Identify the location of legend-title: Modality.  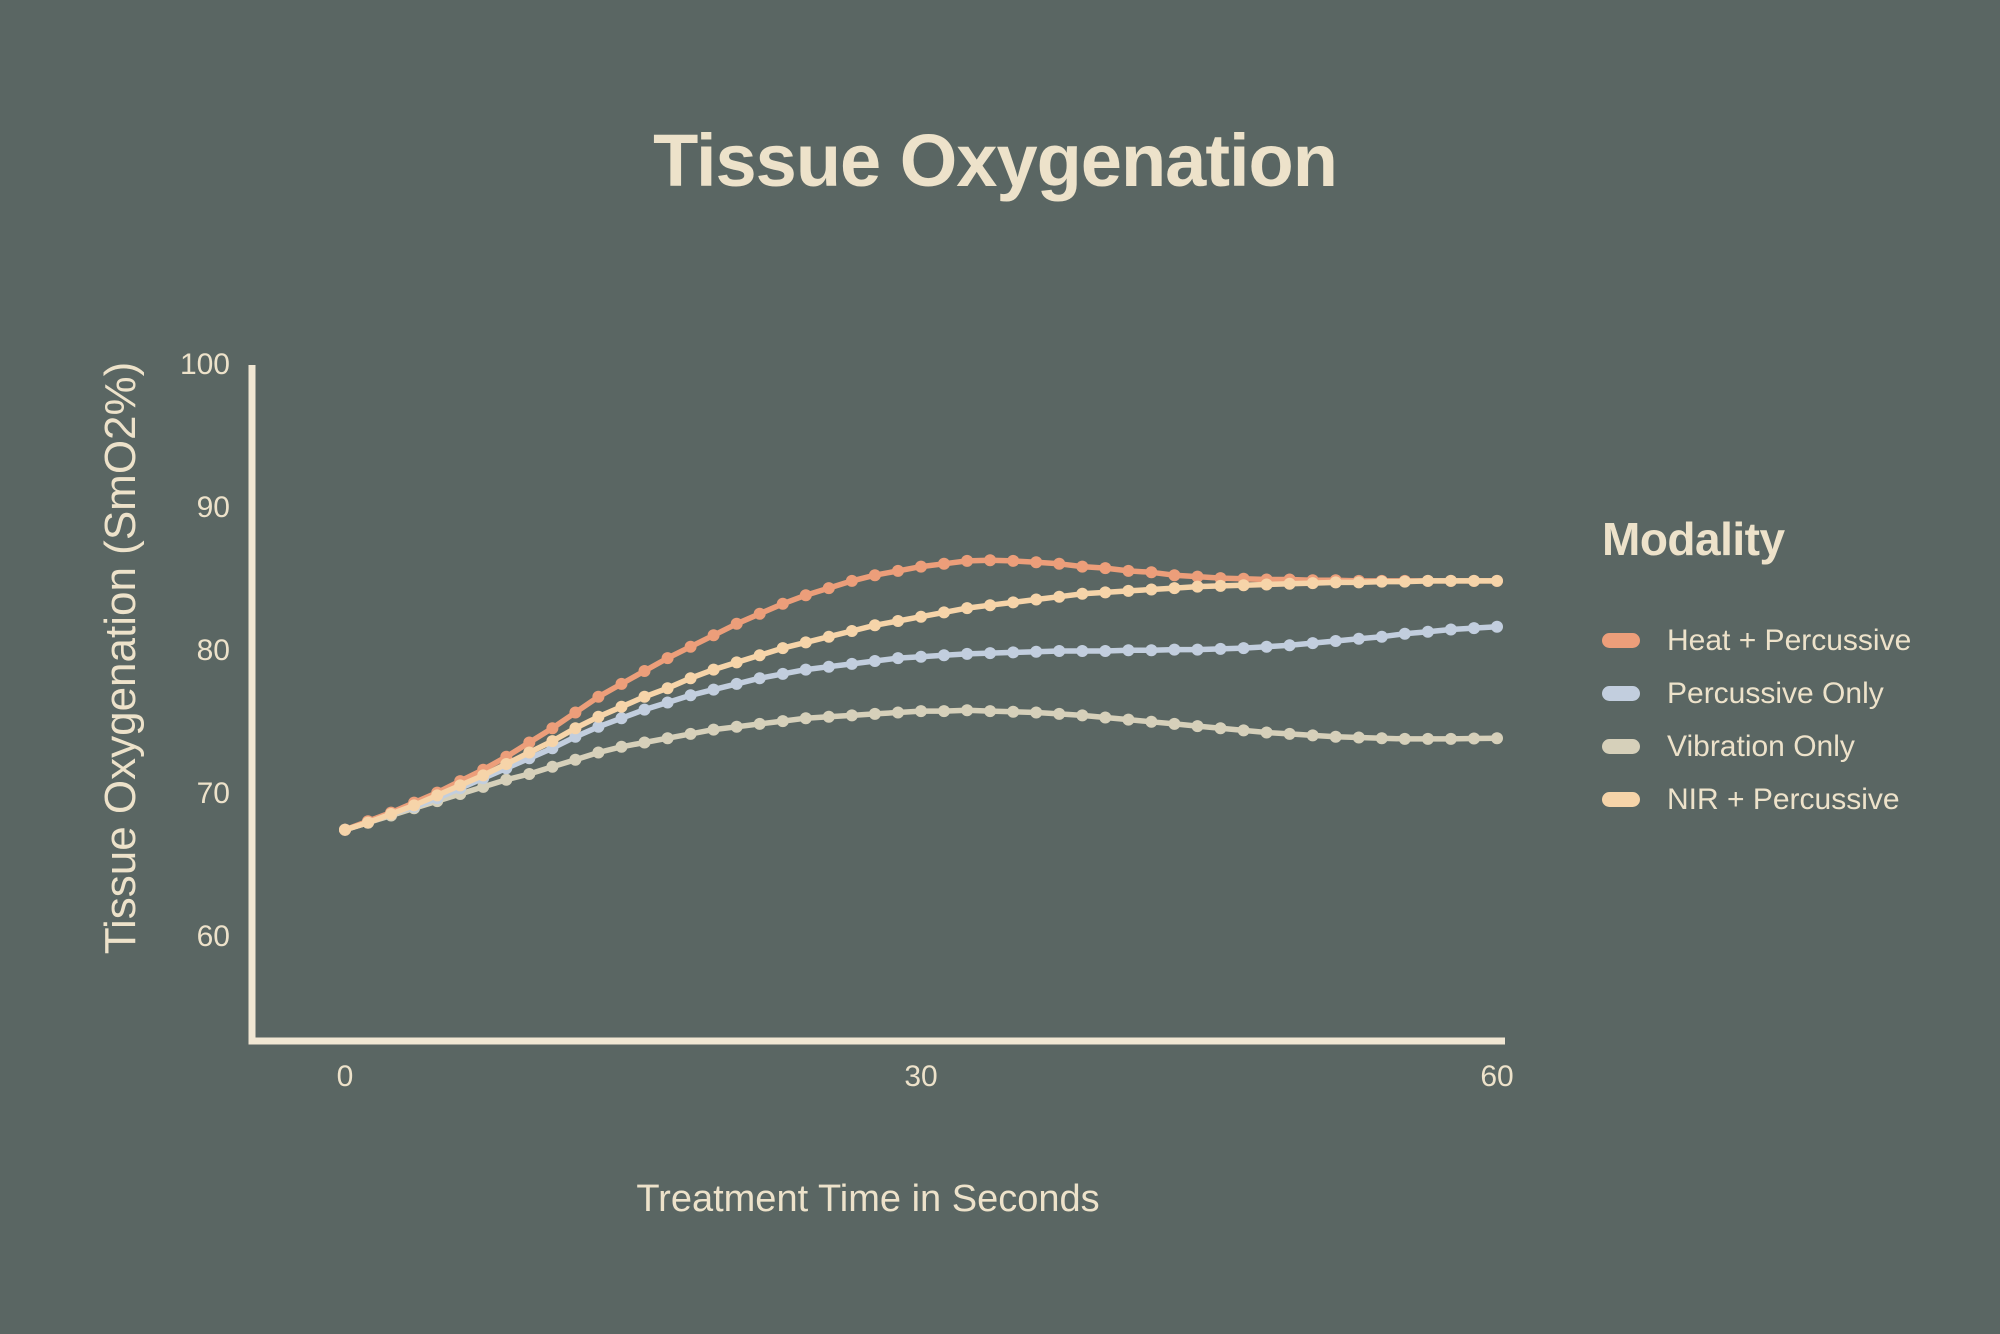
(1693, 539).